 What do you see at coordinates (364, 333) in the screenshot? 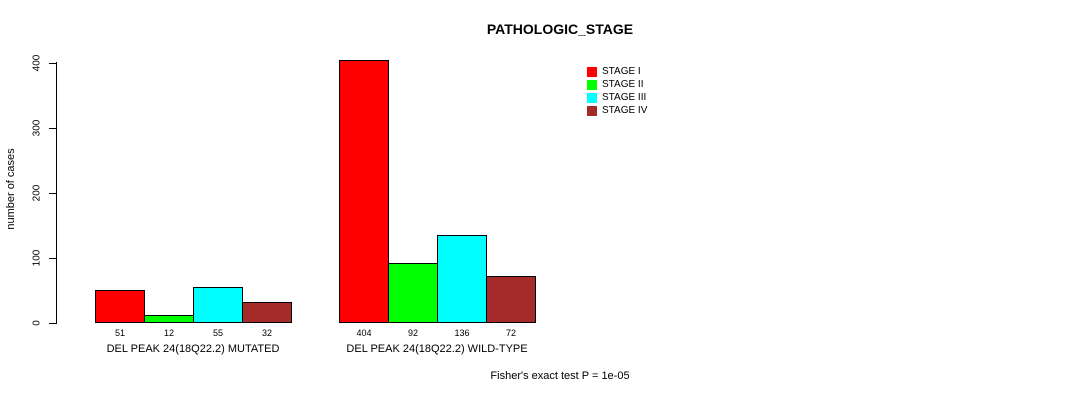
I see `bar-value-label: 404` at bounding box center [364, 333].